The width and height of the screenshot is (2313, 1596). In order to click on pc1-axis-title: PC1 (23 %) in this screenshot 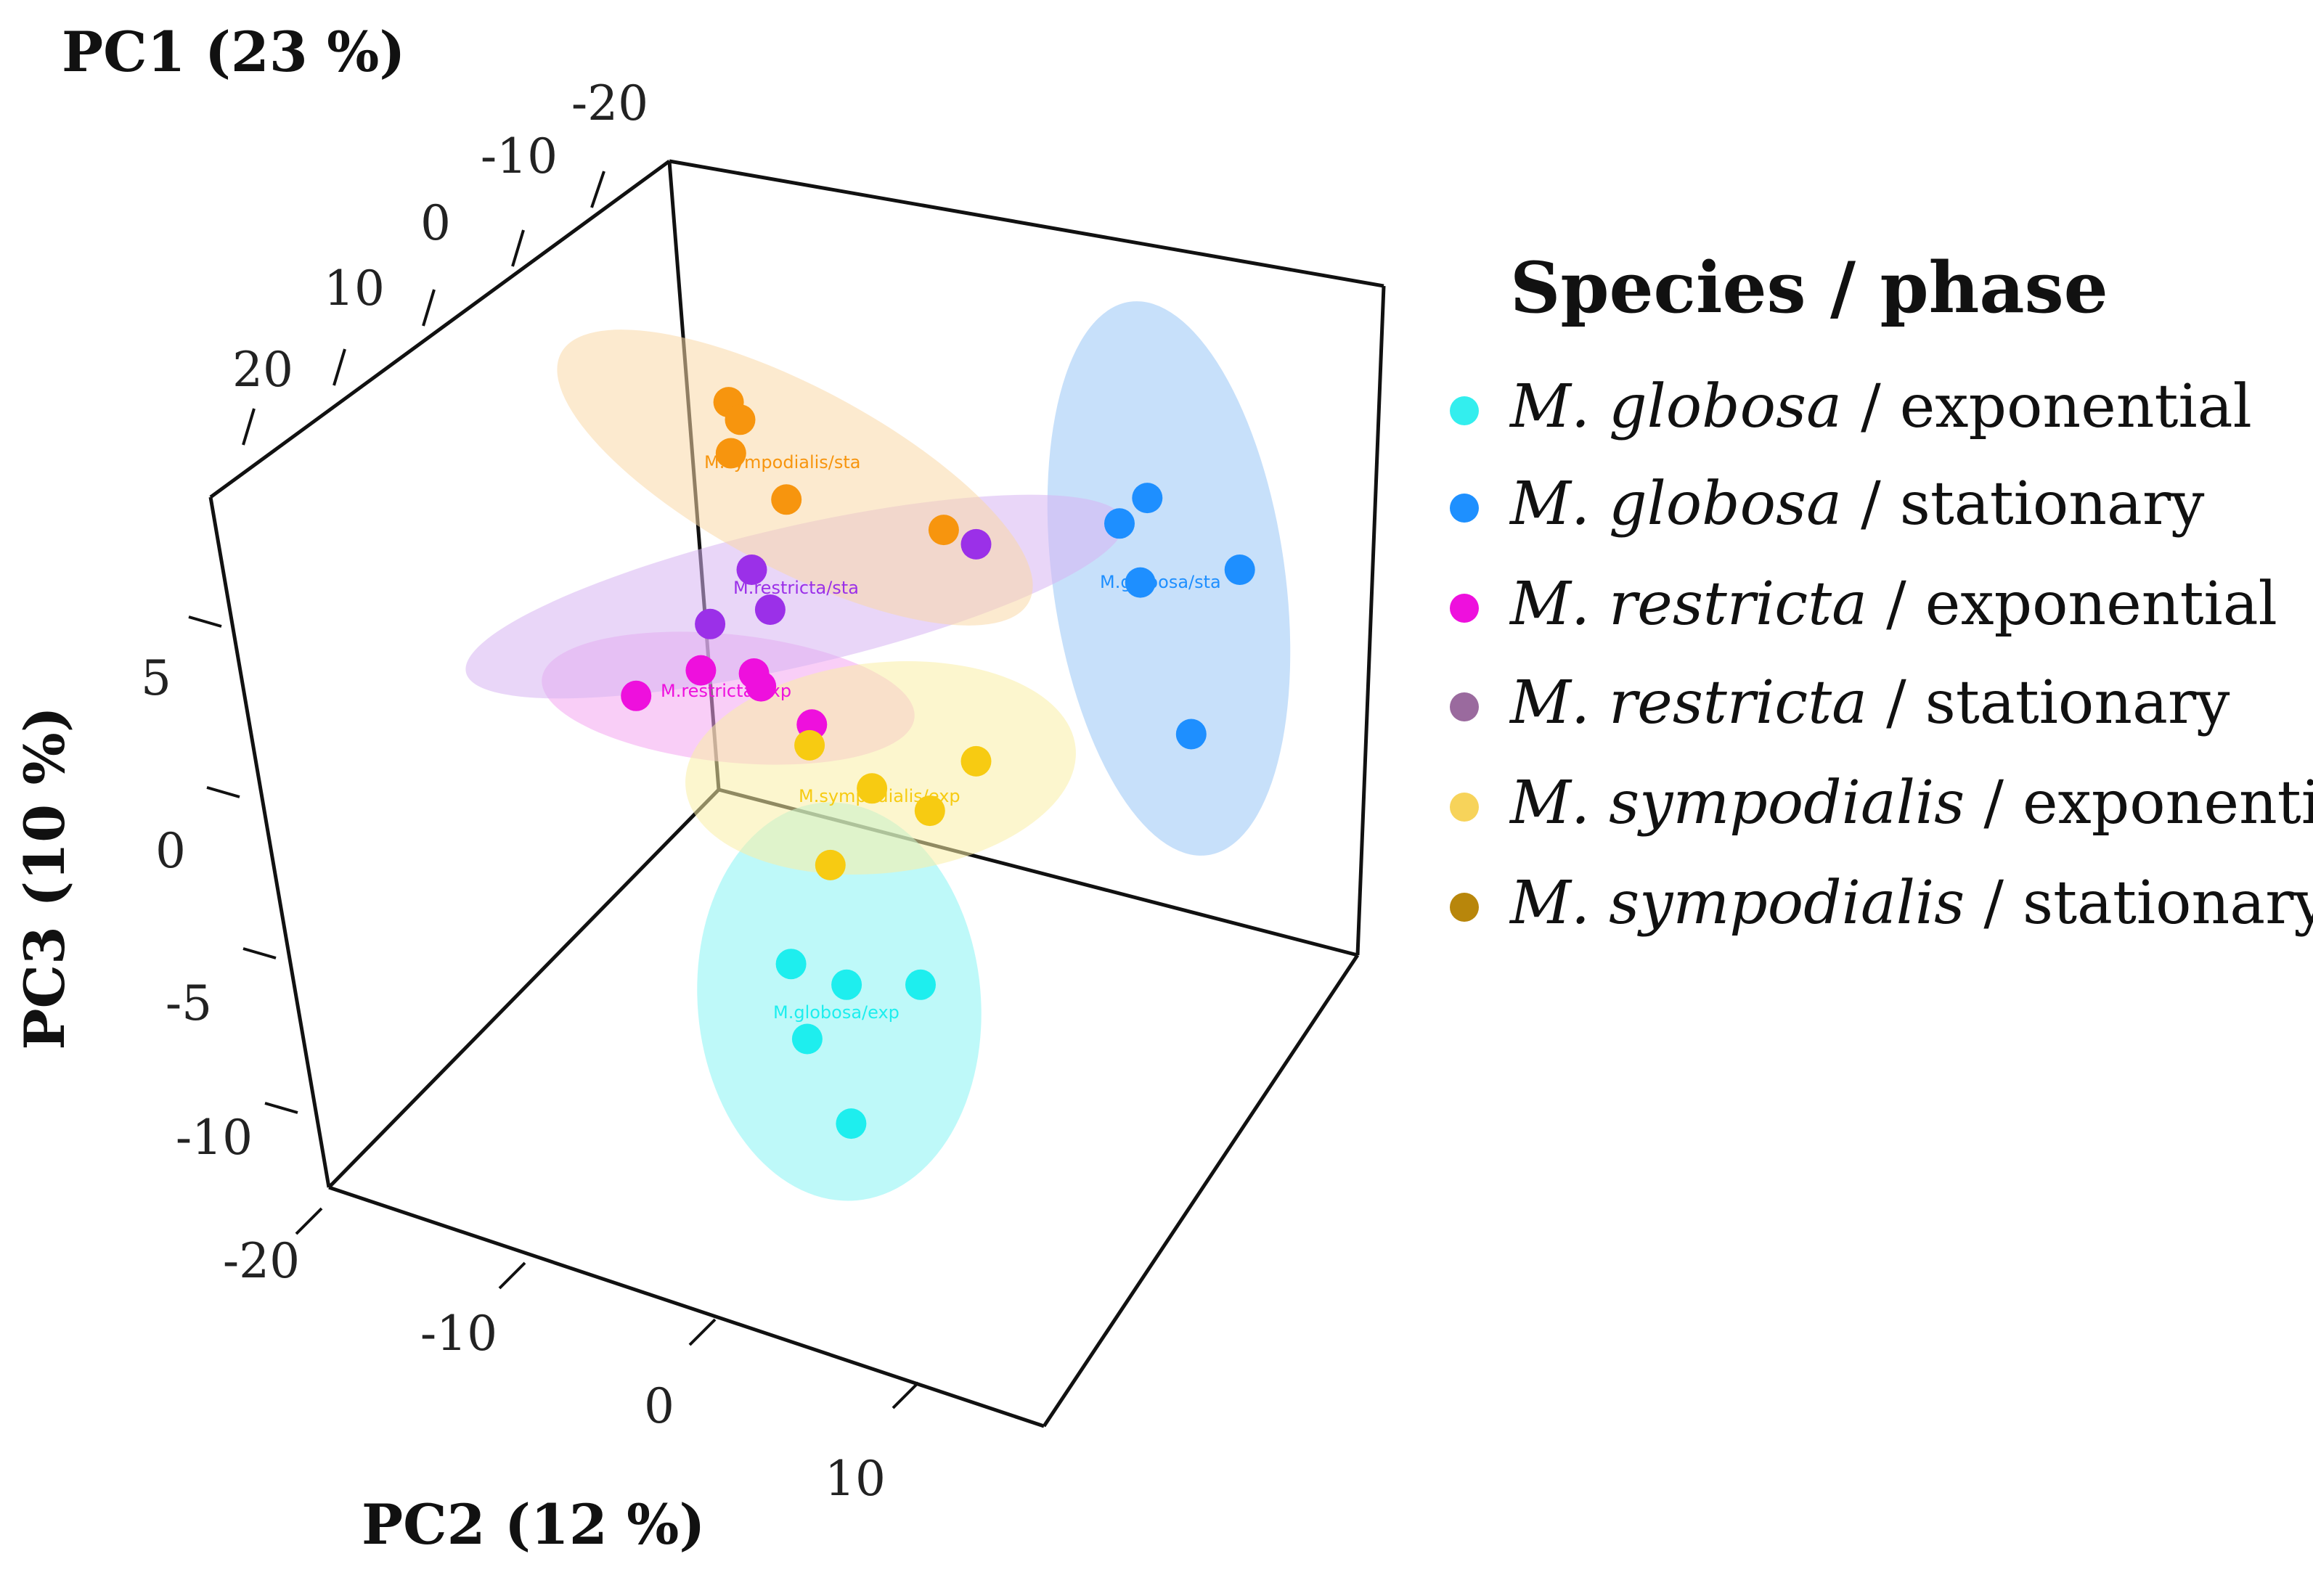, I will do `click(233, 52)`.